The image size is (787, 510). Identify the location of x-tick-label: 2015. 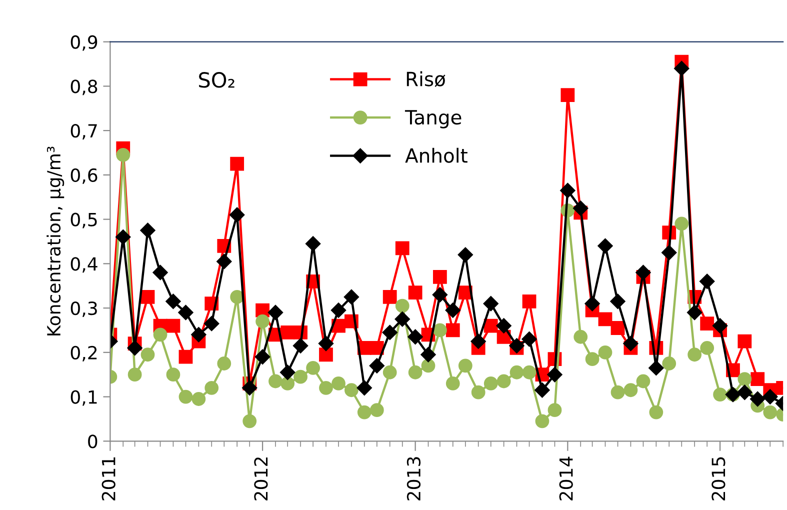
(719, 478).